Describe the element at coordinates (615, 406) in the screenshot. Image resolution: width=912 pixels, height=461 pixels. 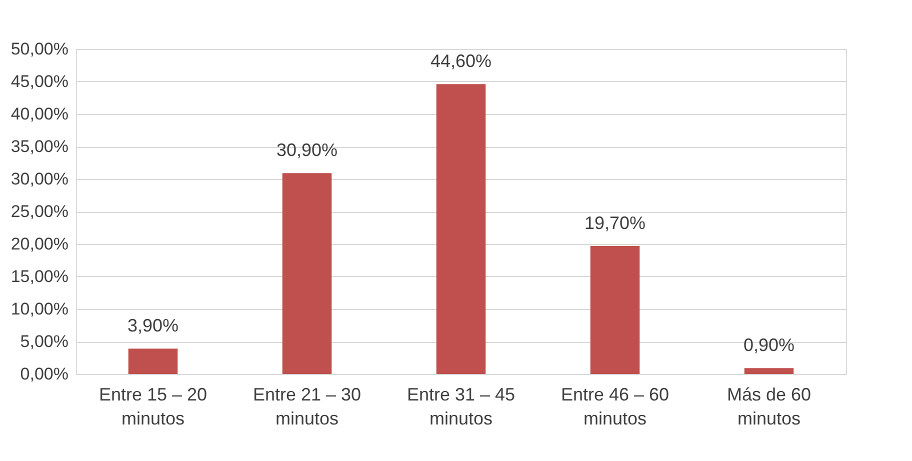
I see `x-tick-label: Entre 46 – 60 minutos` at that location.